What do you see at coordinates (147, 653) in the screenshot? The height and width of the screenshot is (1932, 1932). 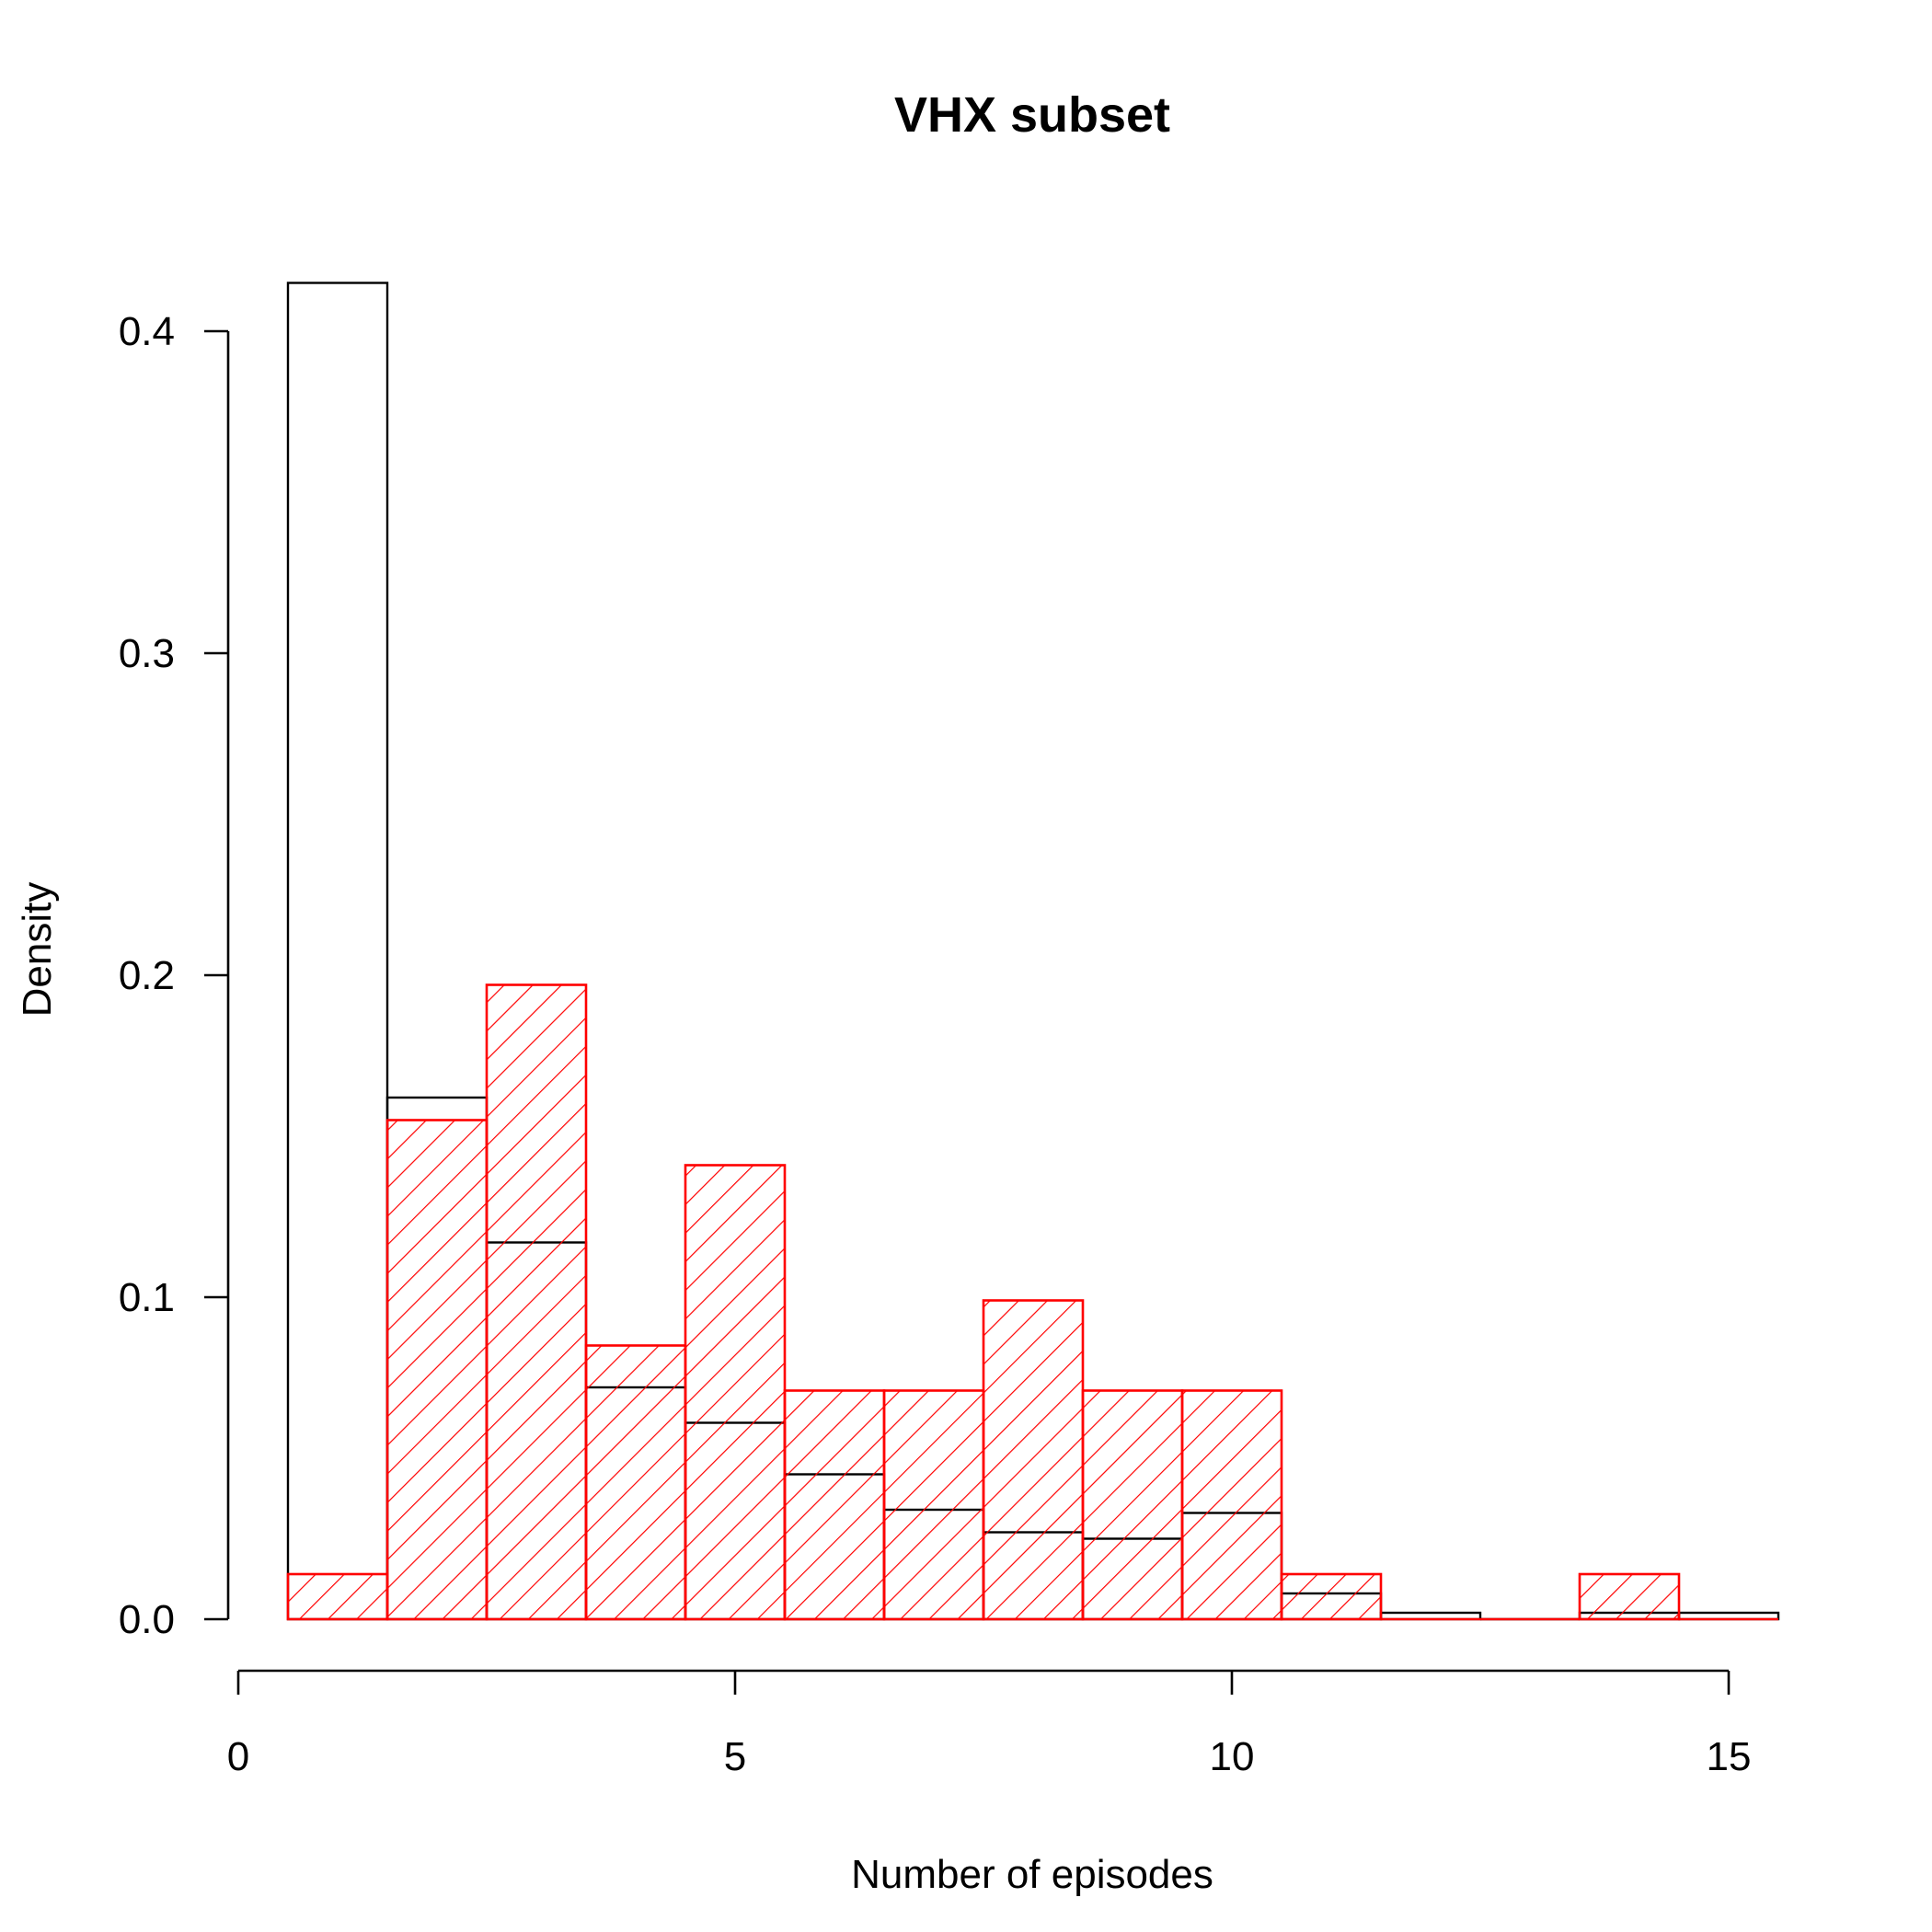 I see `y-tick-label-3: 0.3` at bounding box center [147, 653].